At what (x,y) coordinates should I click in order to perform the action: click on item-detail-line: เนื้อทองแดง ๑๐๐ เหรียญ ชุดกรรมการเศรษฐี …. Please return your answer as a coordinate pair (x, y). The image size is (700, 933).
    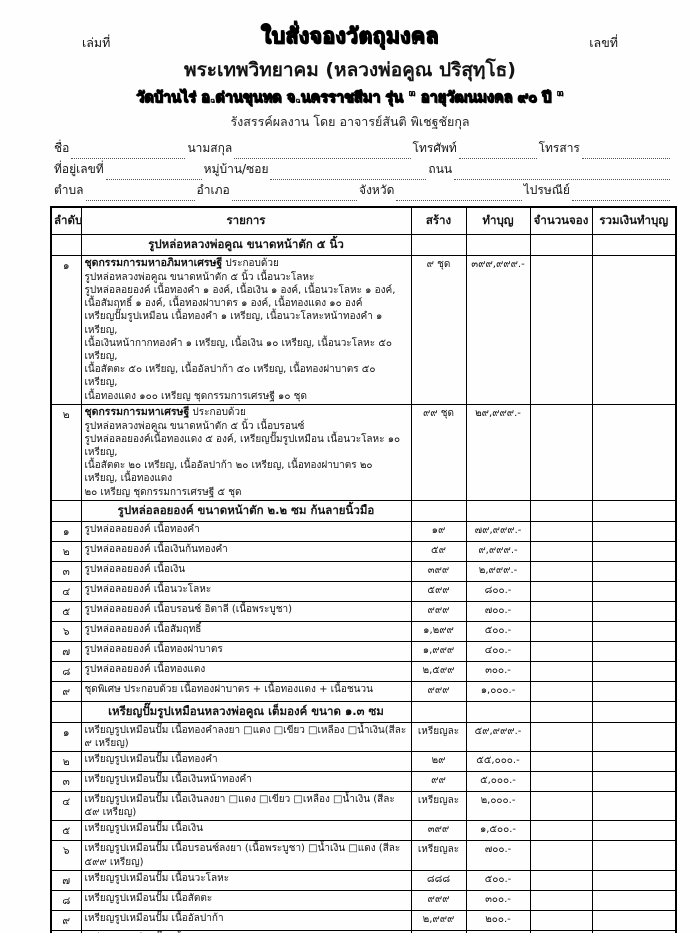
    Looking at the image, I should click on (195, 396).